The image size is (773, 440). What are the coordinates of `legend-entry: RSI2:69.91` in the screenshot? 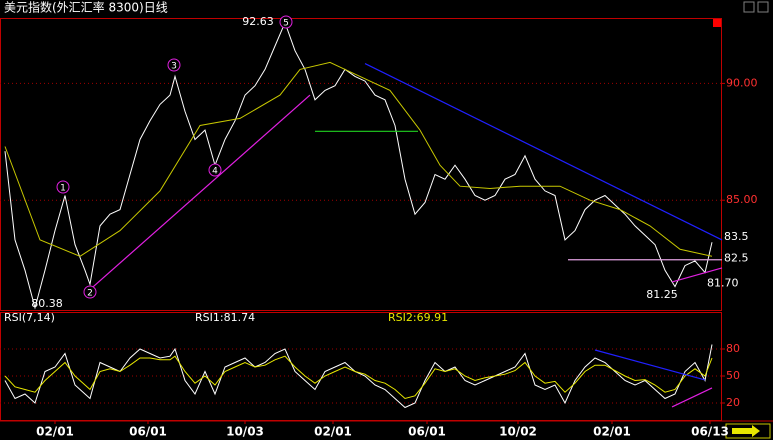 It's located at (418, 317).